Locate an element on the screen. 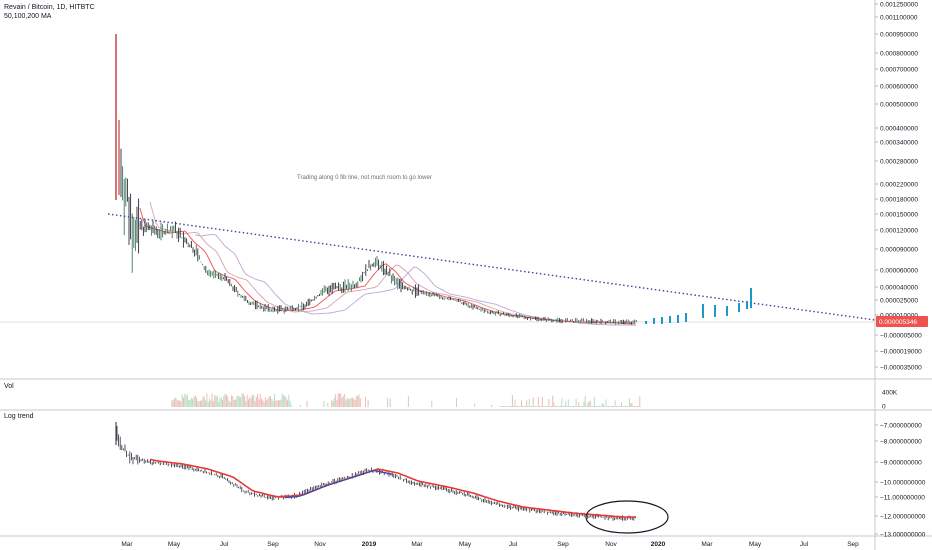  log-tick-label: −7.000000000 is located at coordinates (901, 426).